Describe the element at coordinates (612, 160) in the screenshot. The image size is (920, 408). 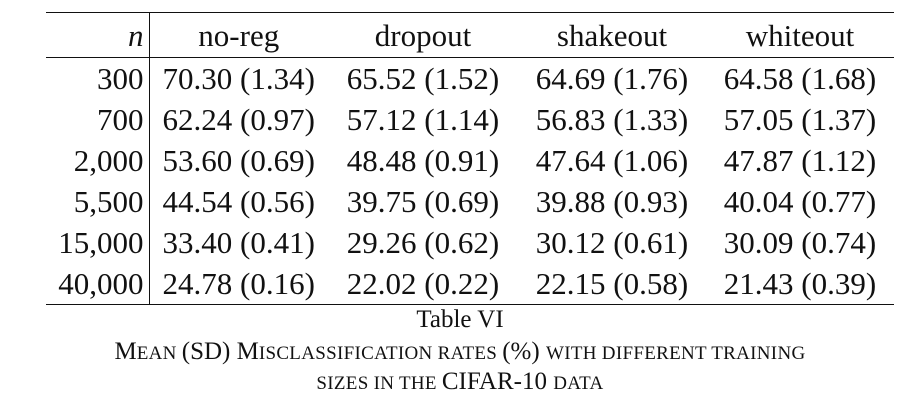
I see `table-cell: 47.64 (1.06)` at that location.